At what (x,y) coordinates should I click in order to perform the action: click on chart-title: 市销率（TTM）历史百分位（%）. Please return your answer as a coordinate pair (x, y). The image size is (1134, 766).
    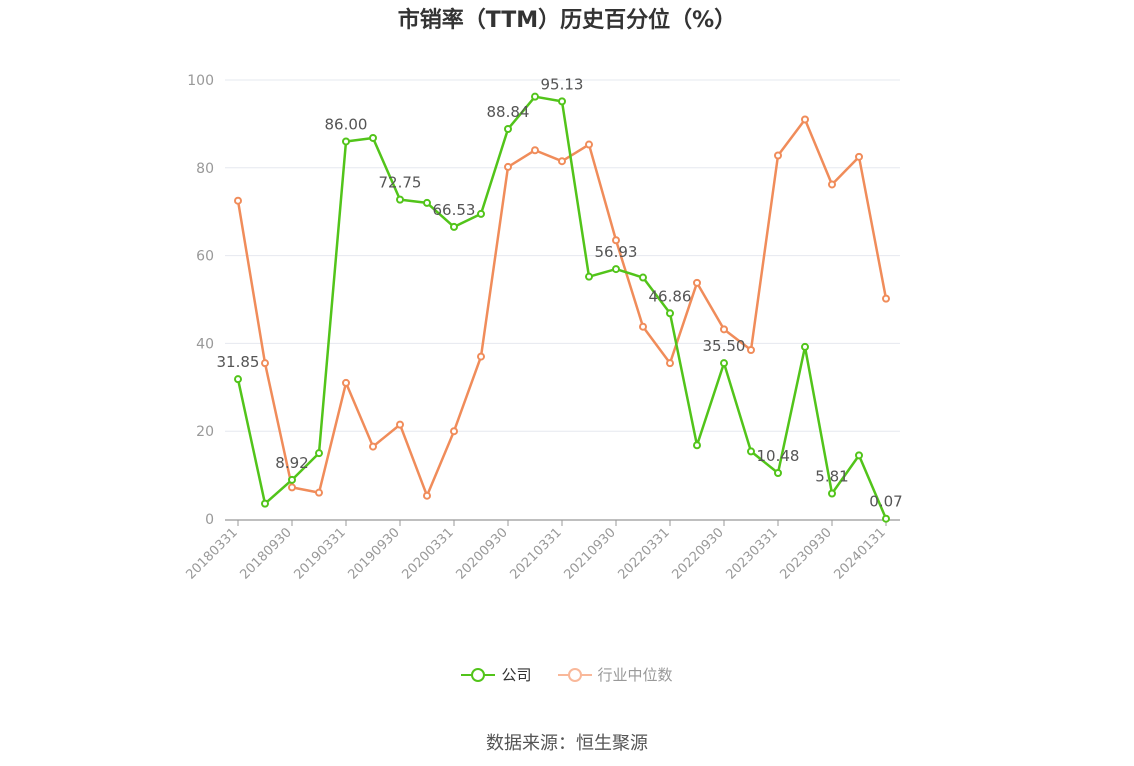
    Looking at the image, I should click on (567, 20).